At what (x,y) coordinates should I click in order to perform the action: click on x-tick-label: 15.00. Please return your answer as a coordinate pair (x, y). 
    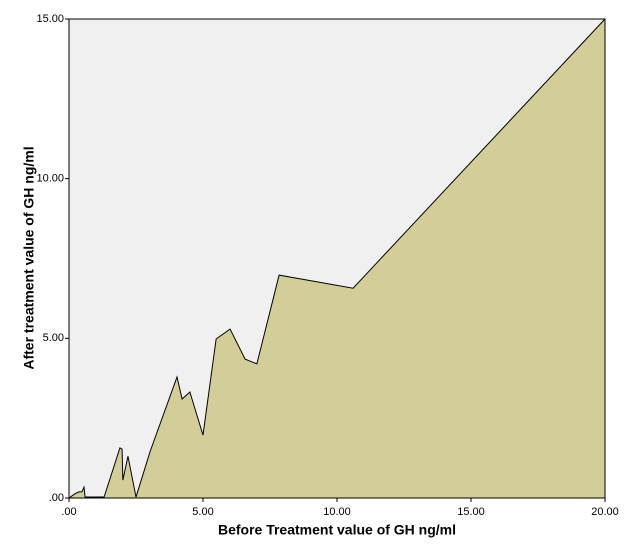
    Looking at the image, I should click on (471, 512).